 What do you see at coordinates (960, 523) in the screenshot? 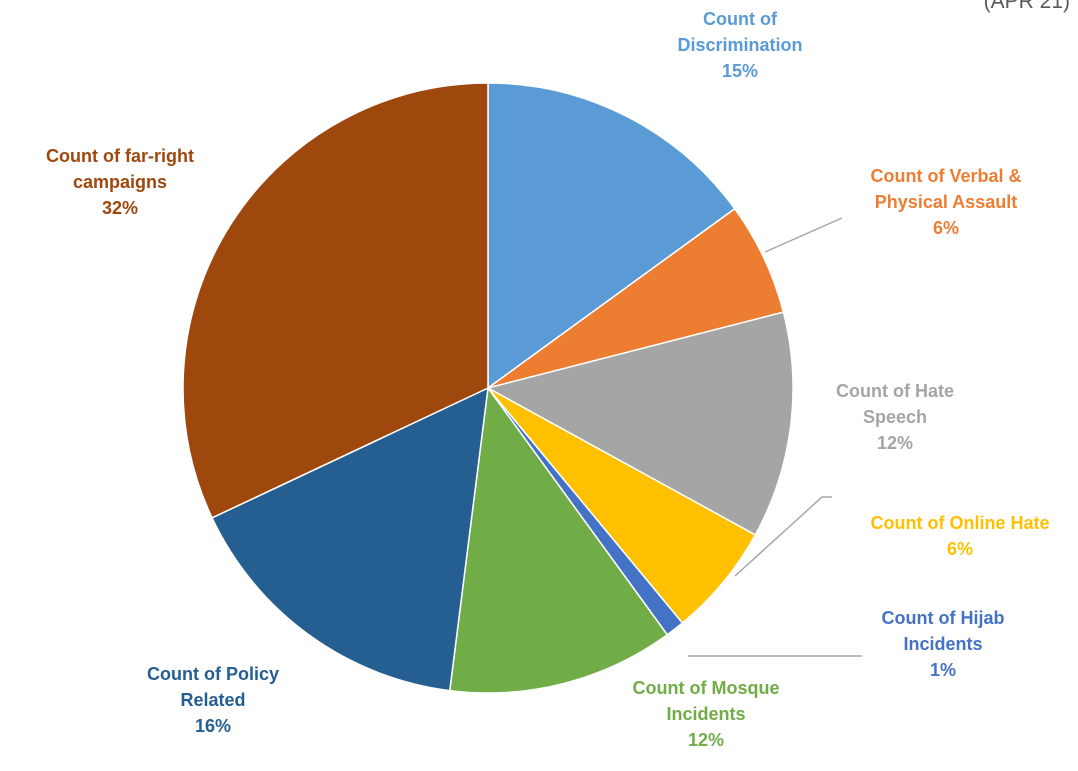
I see `slice-name: Count of Online Hate` at bounding box center [960, 523].